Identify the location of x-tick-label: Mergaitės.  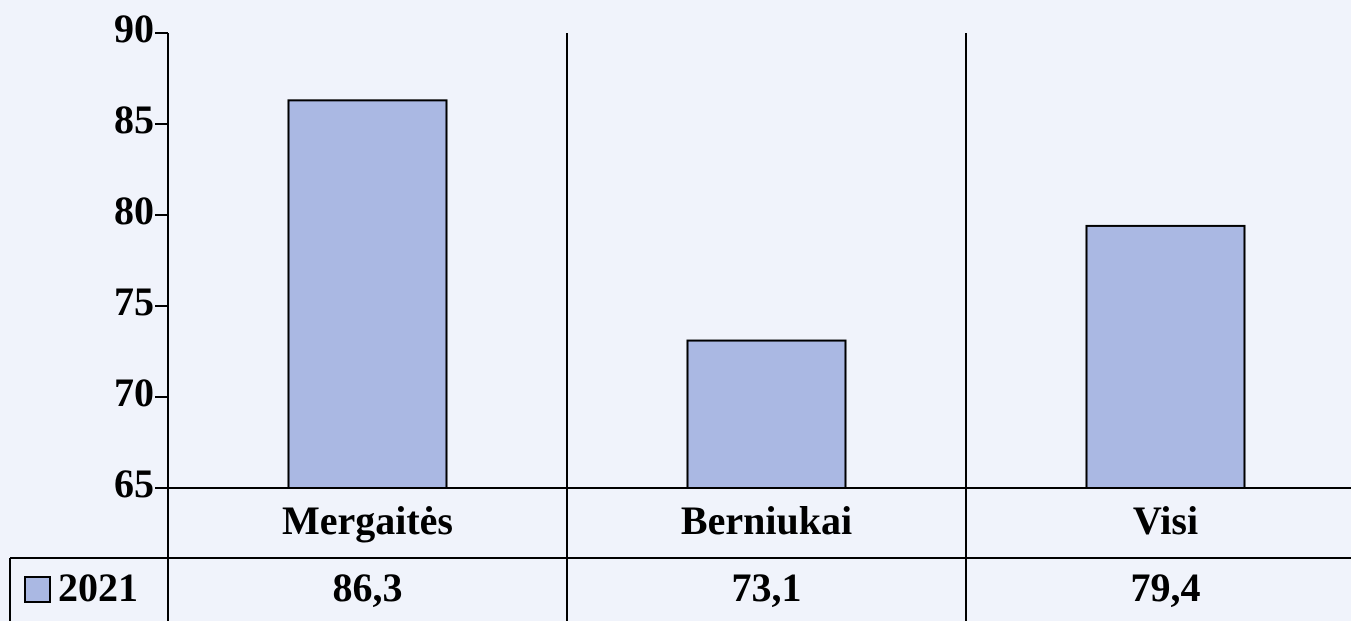
(367, 520).